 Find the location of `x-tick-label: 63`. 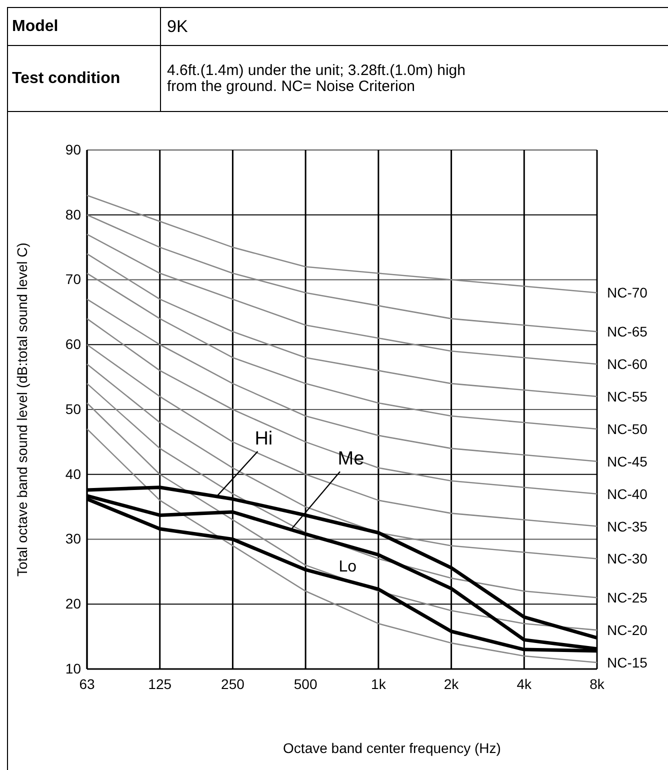

x-tick-label: 63 is located at coordinates (87, 684).